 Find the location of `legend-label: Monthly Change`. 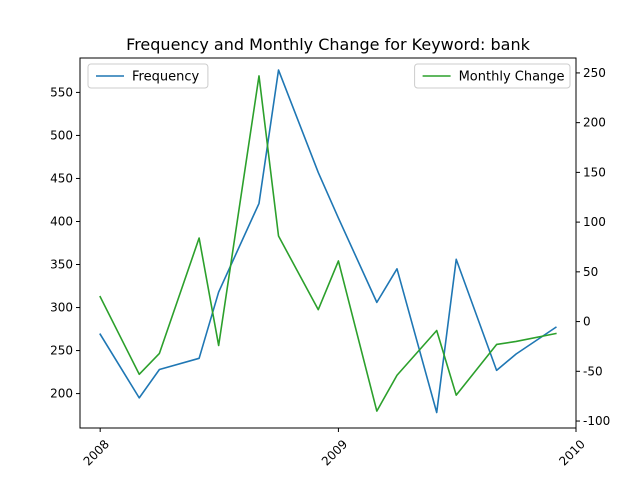

legend-label: Monthly Change is located at coordinates (512, 77).